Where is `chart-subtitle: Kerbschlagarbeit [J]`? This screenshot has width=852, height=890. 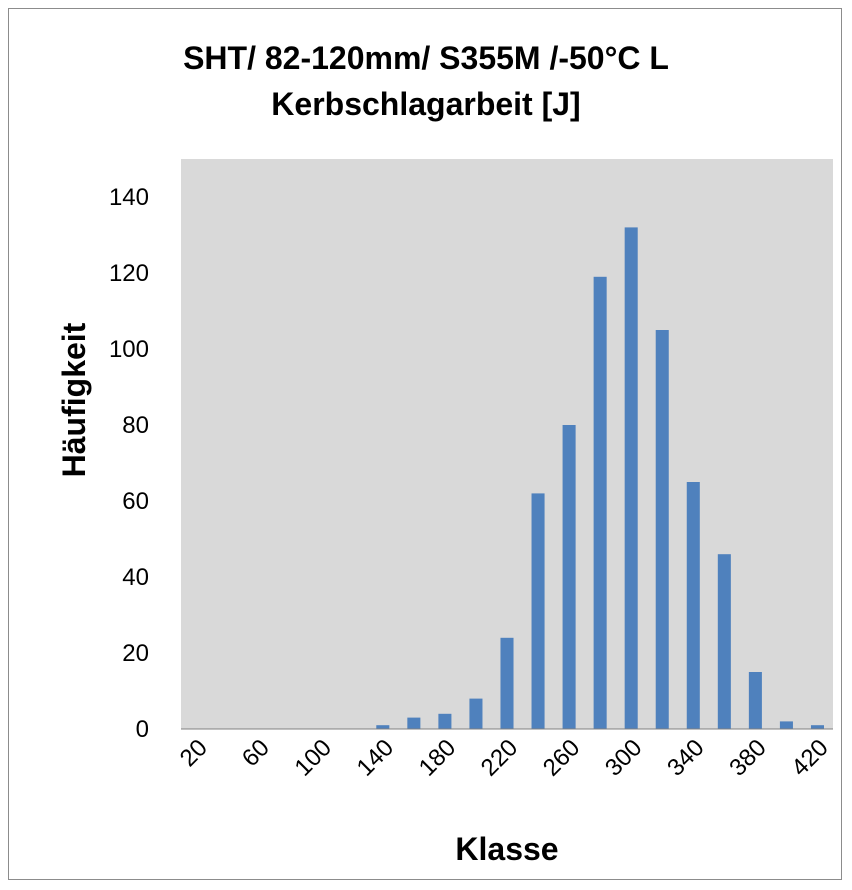 chart-subtitle: Kerbschlagarbeit [J] is located at coordinates (426, 104).